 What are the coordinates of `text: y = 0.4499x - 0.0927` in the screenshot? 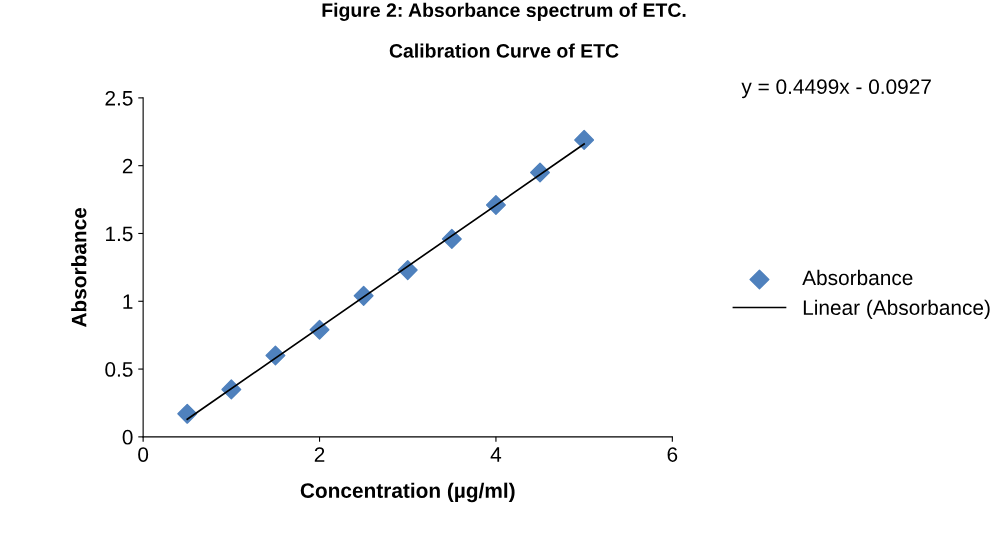 It's located at (836, 89).